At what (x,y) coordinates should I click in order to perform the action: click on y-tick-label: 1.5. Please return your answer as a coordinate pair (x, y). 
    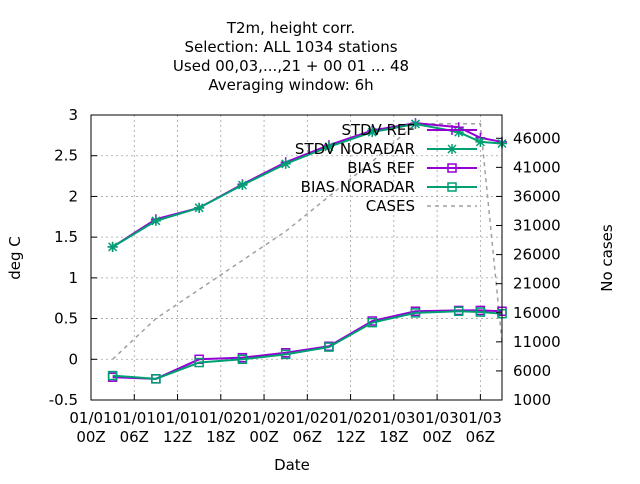
    Looking at the image, I should click on (66, 237).